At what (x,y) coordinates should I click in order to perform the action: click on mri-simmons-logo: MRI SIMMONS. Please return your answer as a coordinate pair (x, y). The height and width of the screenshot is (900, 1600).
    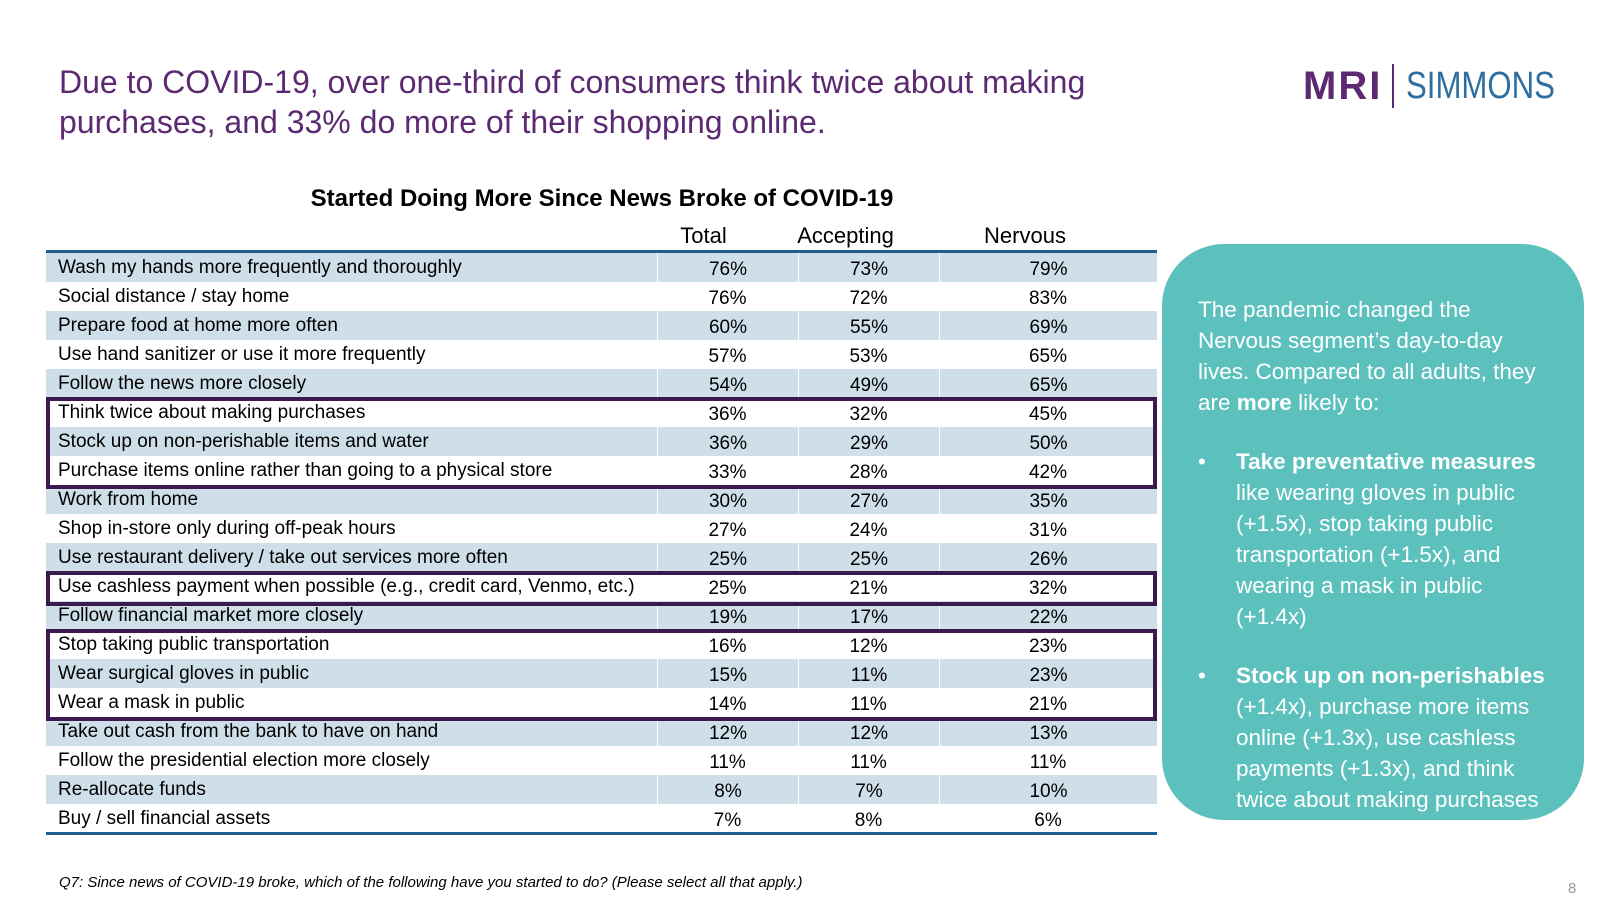
    Looking at the image, I should click on (1445, 86).